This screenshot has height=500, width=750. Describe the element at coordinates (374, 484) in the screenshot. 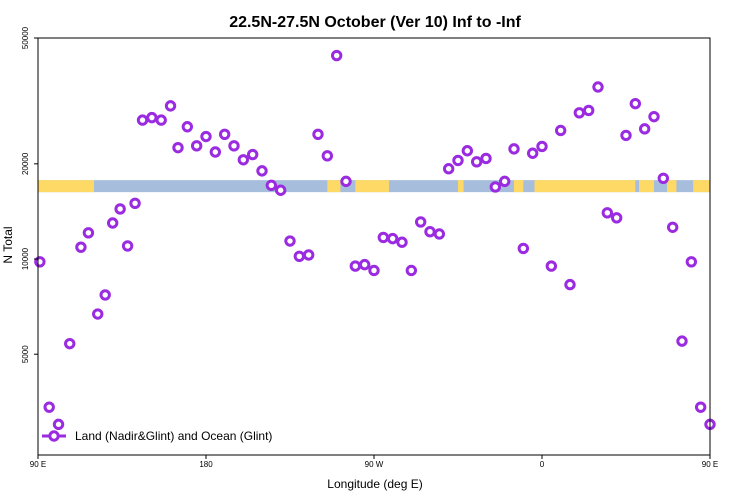

I see `x-axis-label: Longitude (deg E)` at that location.